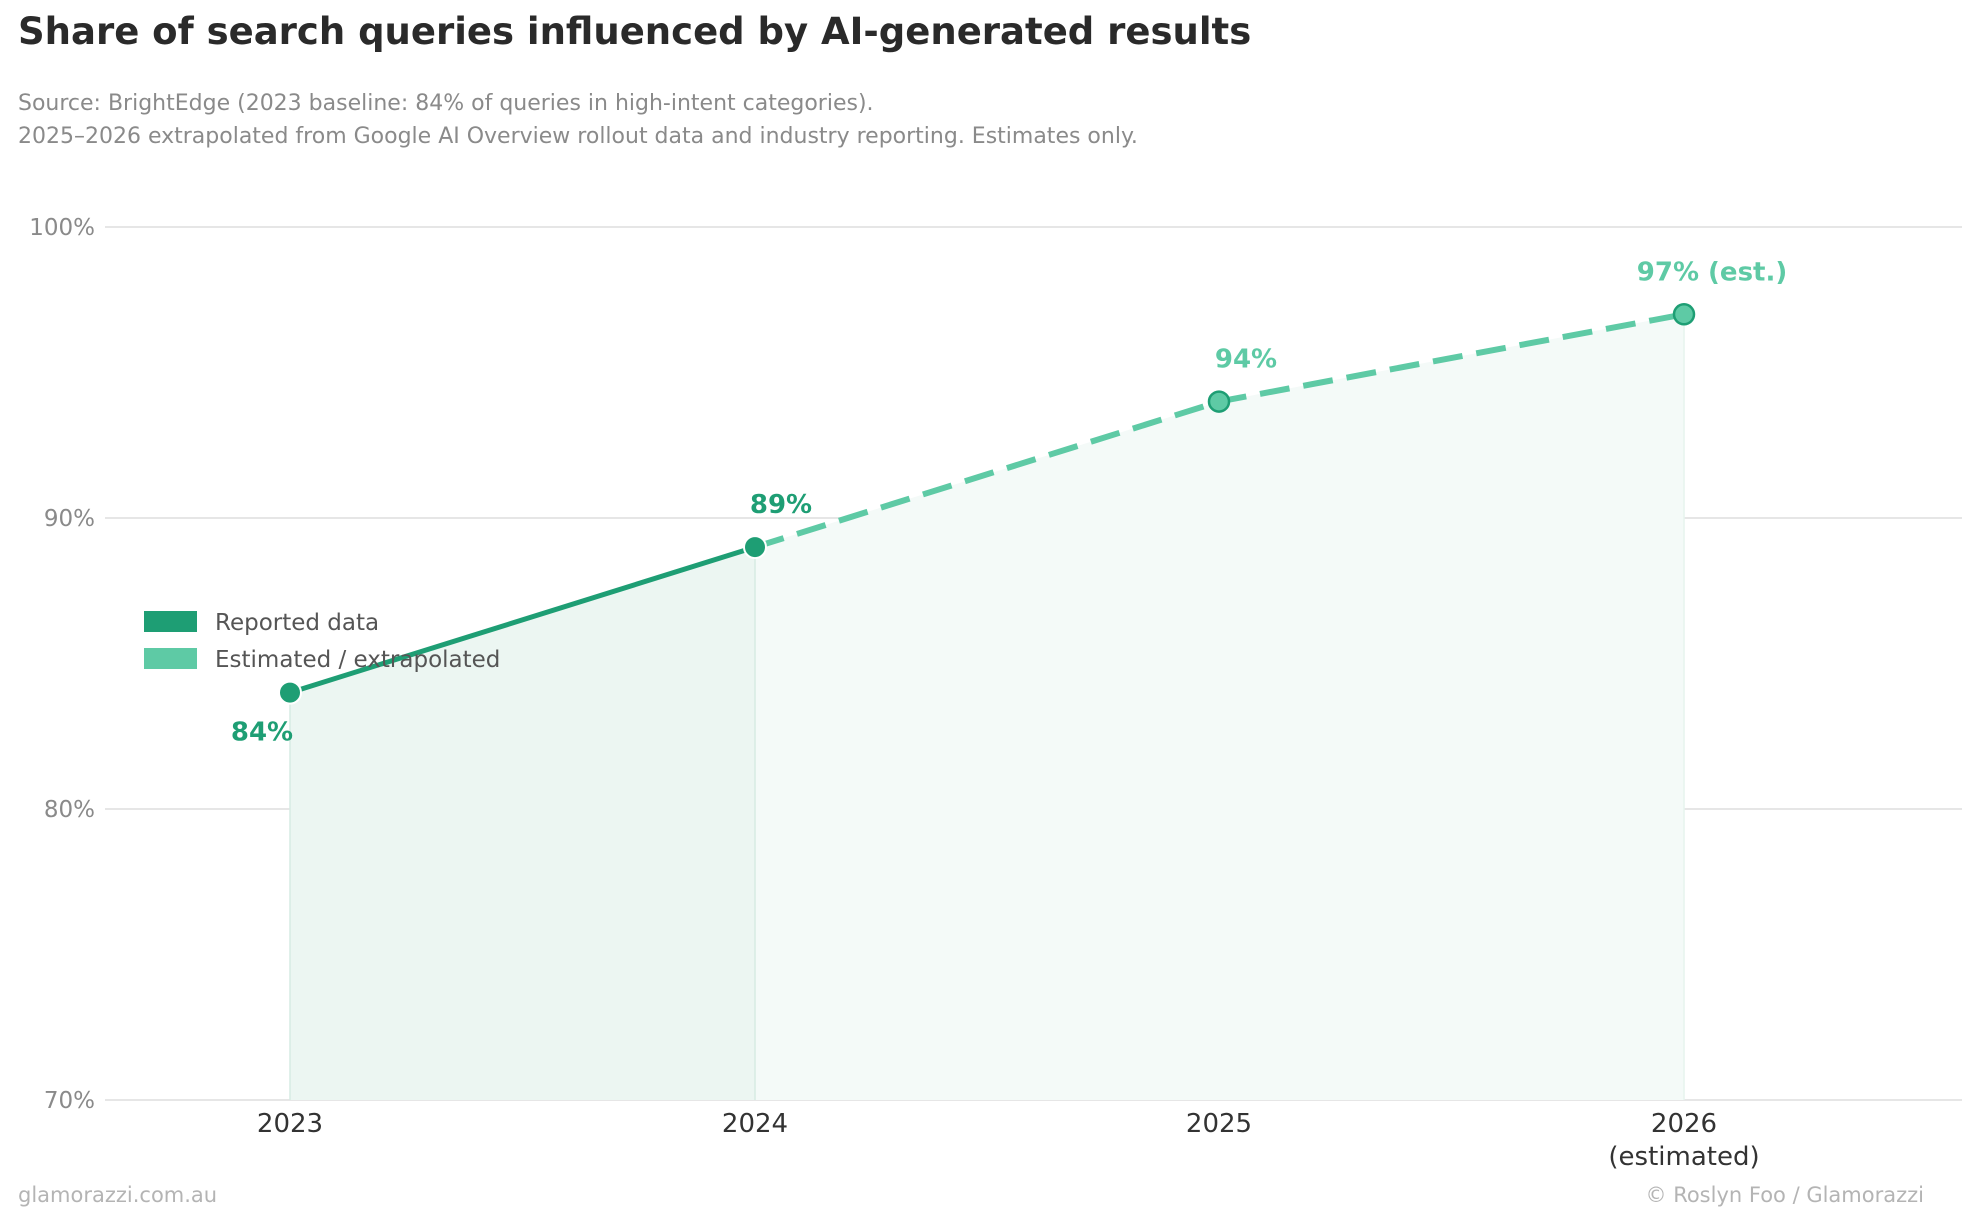 This screenshot has height=1225, width=1980. What do you see at coordinates (522, 619) in the screenshot?
I see `reported-series-line` at bounding box center [522, 619].